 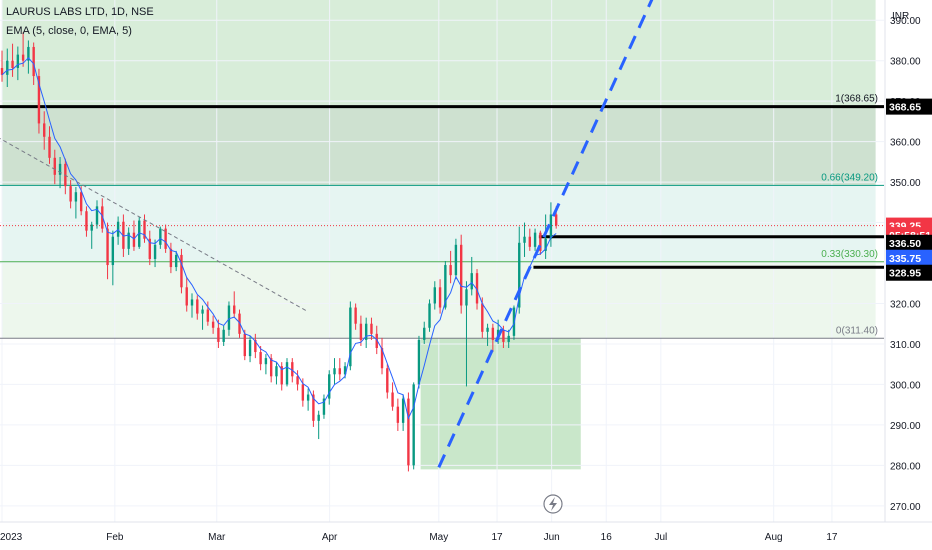 I want to click on price-tick-label: 350.00, so click(x=905, y=183).